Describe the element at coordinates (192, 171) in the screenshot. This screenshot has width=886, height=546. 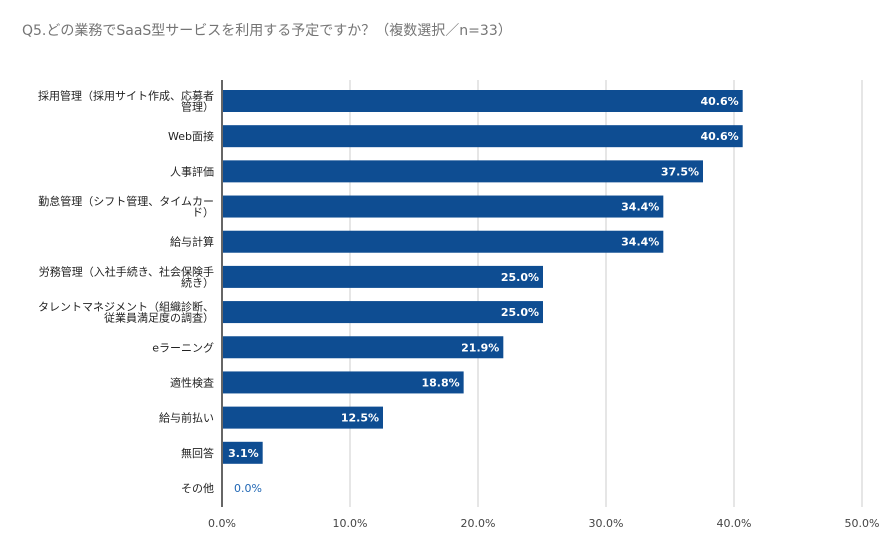
I see `category-label: 人事評価` at that location.